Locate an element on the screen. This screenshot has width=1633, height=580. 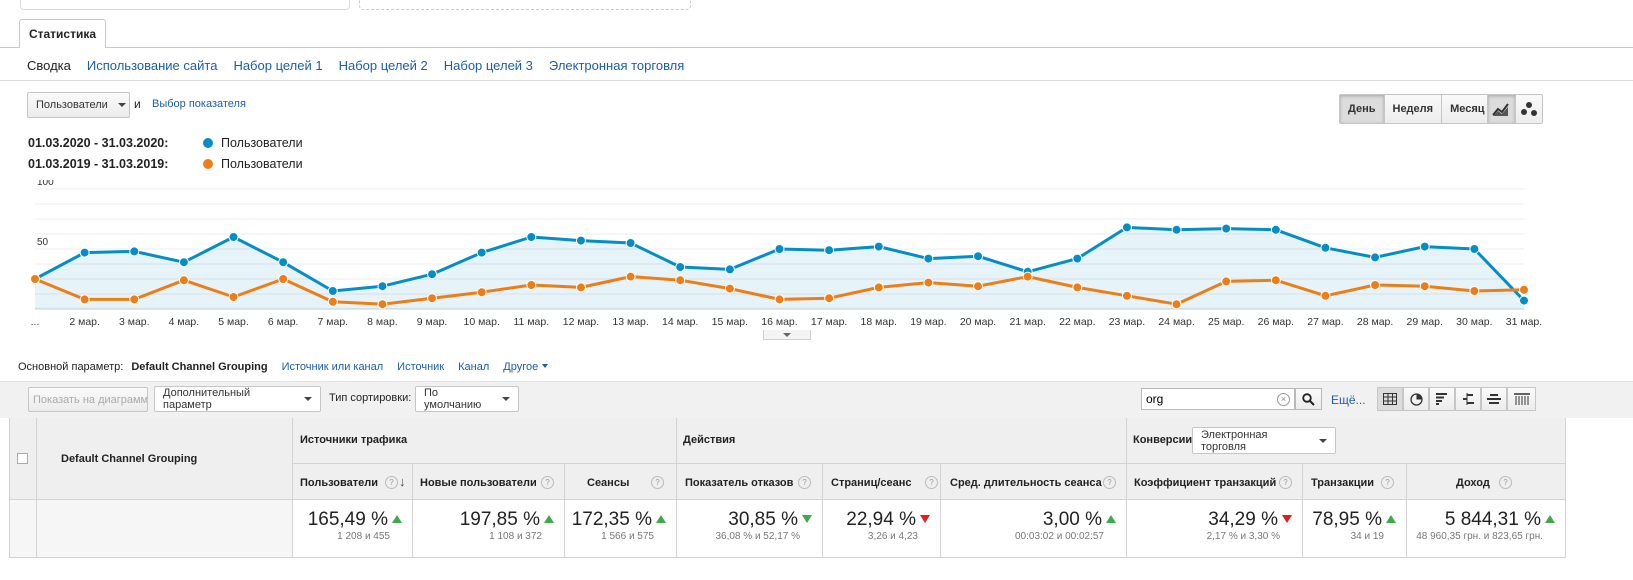
col-revenue: Доход ? is located at coordinates (1486, 482).